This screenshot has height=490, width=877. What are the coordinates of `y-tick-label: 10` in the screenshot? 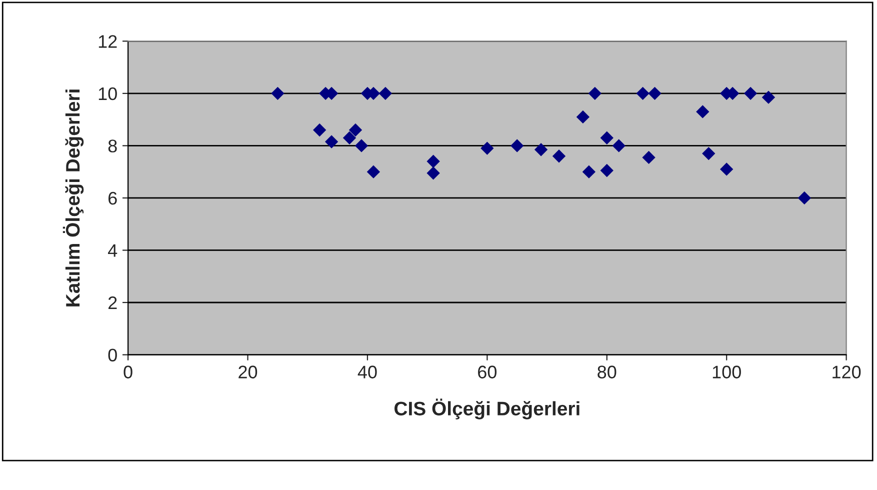 It's located at (107, 93).